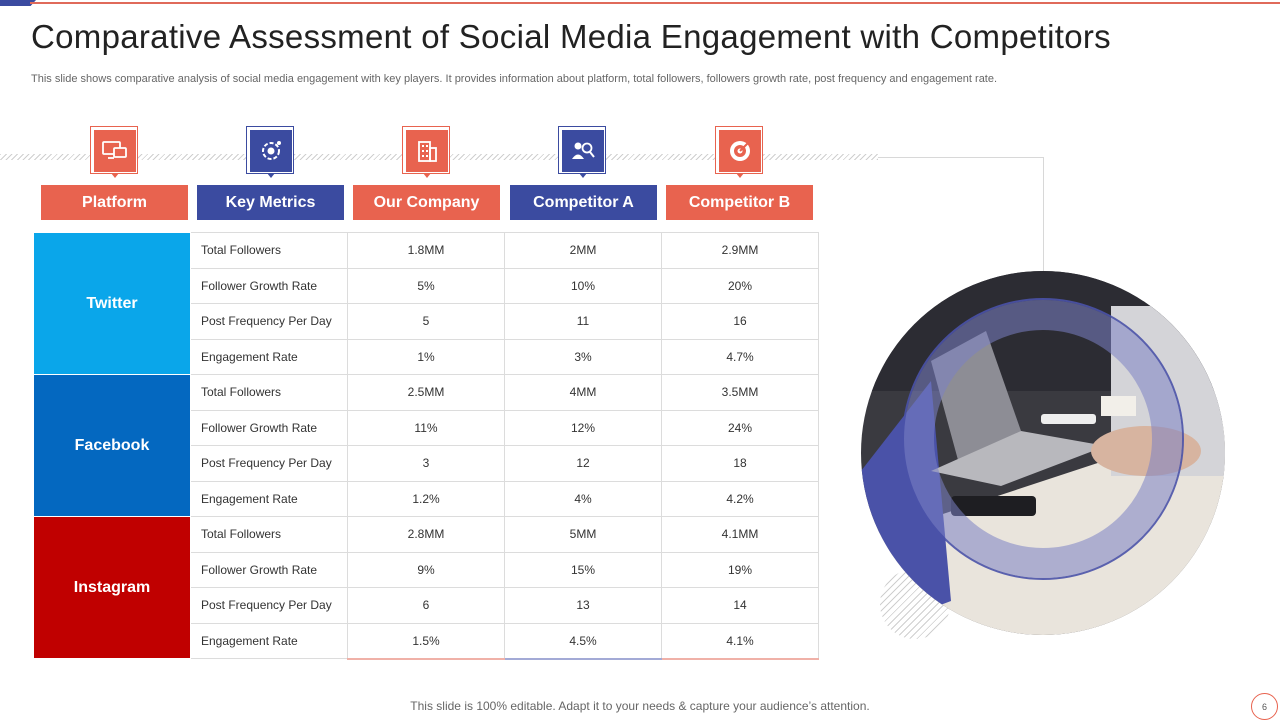  I want to click on competitor-b-value: 16, so click(740, 321).